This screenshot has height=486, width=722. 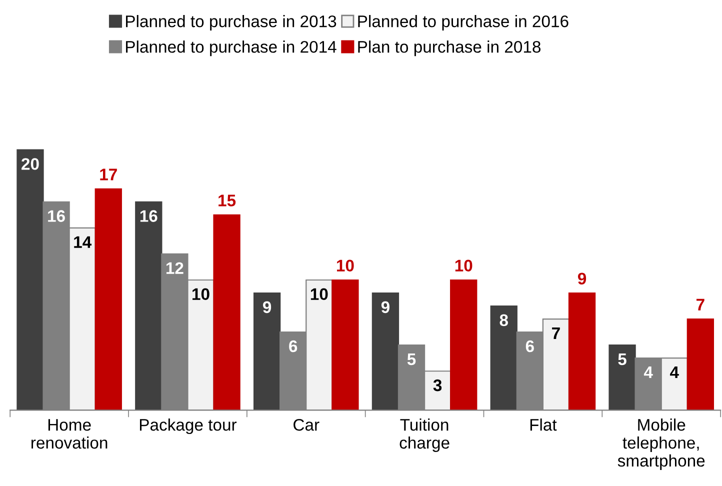 I want to click on legend-label: Planned to purchase in 2014, so click(x=231, y=48).